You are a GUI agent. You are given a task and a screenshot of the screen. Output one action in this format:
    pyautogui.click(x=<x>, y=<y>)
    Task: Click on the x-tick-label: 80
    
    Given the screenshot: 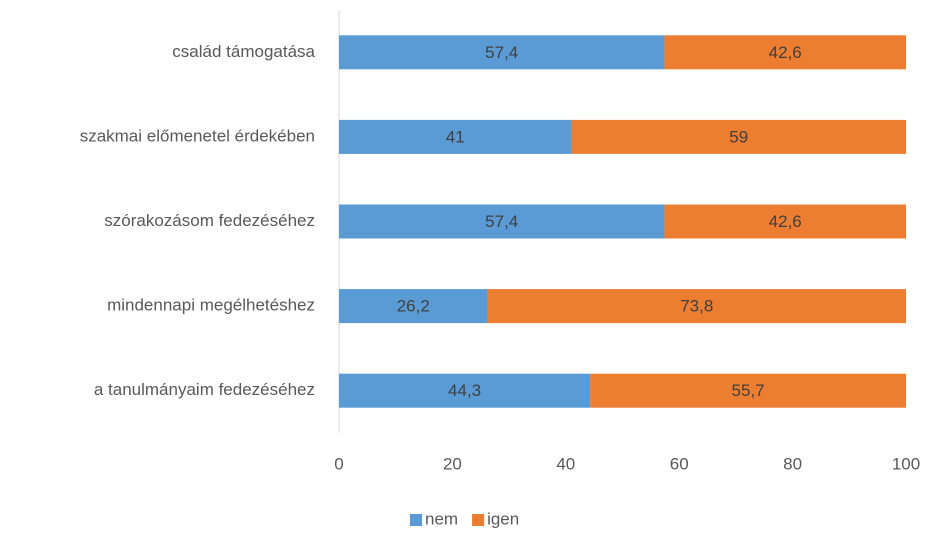 What is the action you would take?
    pyautogui.click(x=792, y=463)
    